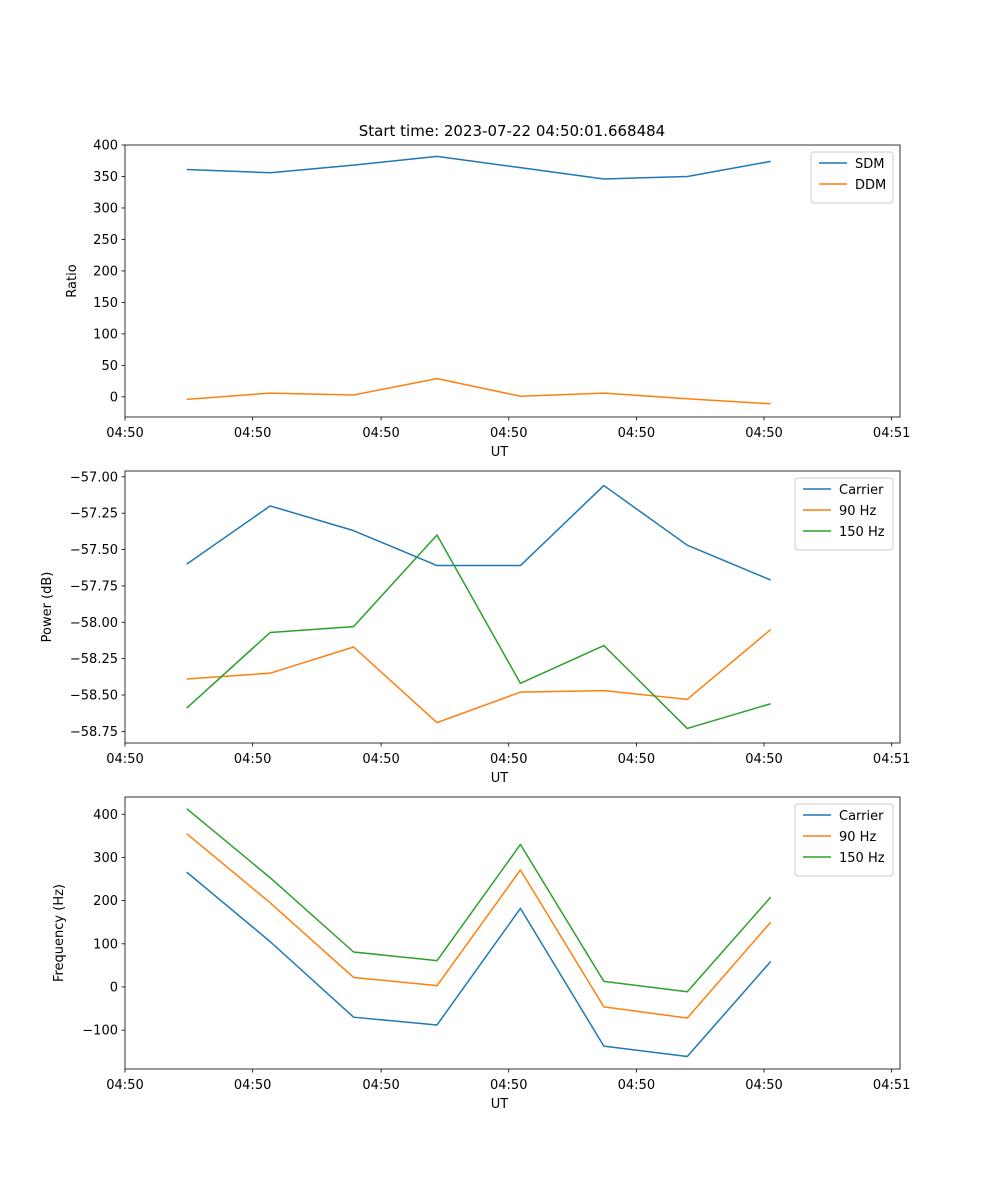 The image size is (1000, 1200). What do you see at coordinates (72, 280) in the screenshot?
I see `y-axis-label: Ratio` at bounding box center [72, 280].